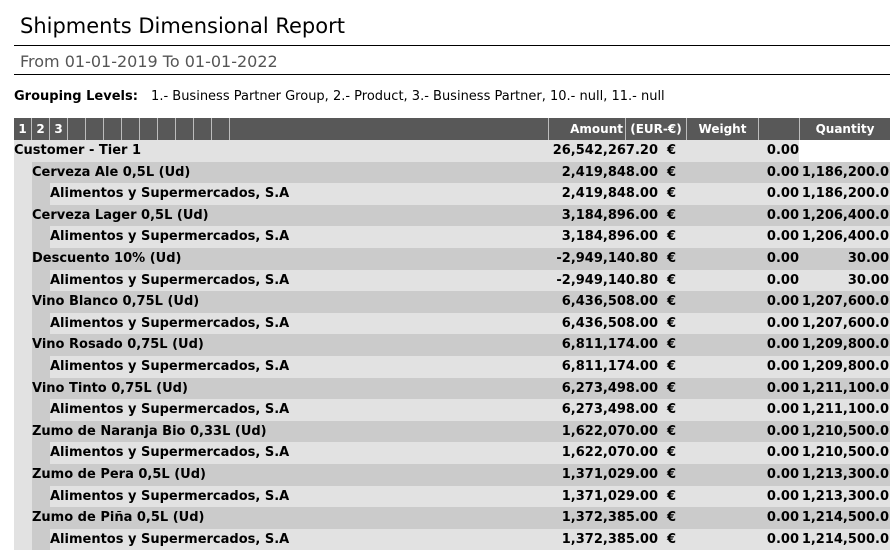 Image resolution: width=895 pixels, height=555 pixels. I want to click on row-quantity: 30.00, so click(868, 258).